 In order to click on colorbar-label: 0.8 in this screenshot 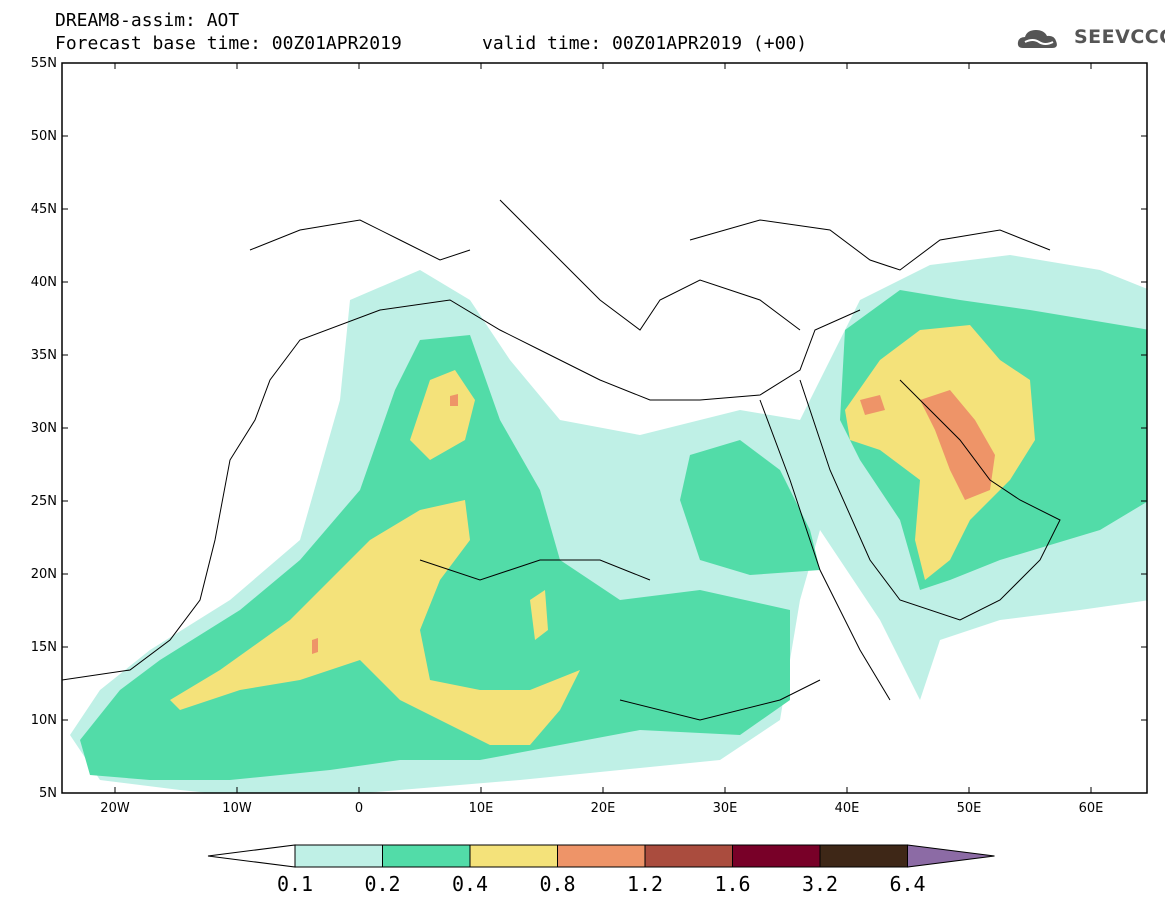, I will do `click(557, 884)`.